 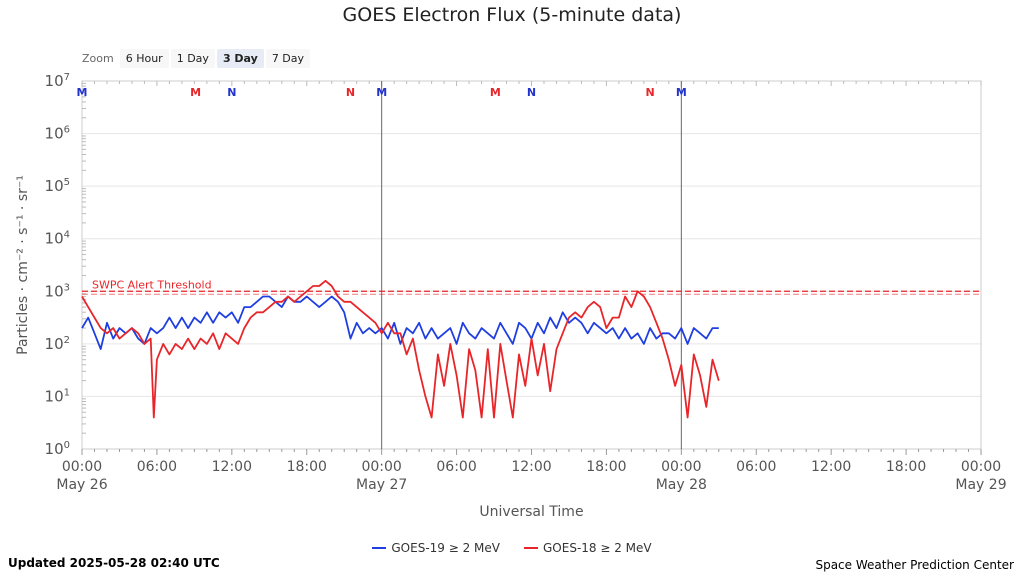 I want to click on chart-title: GOES Electron Flux (5-minute data), so click(x=512, y=15).